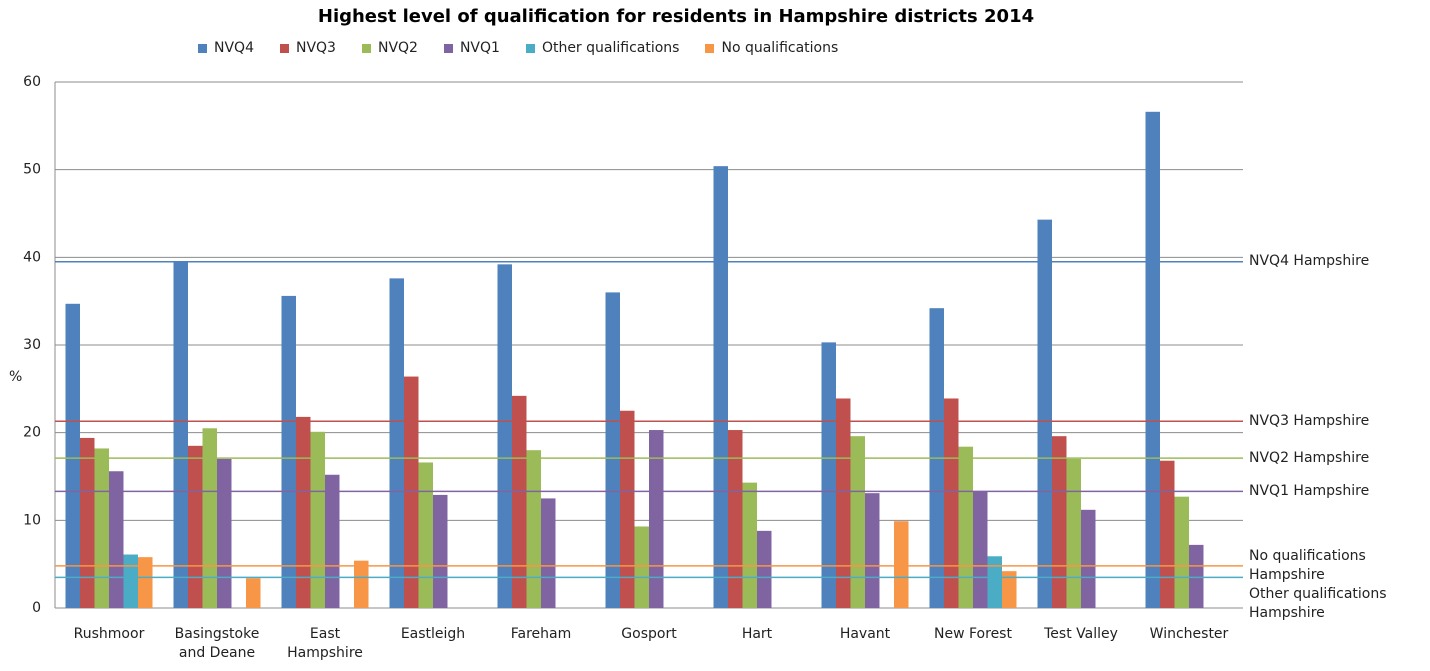 This screenshot has height=671, width=1430. I want to click on x-tick-label: Eastleigh, so click(433, 634).